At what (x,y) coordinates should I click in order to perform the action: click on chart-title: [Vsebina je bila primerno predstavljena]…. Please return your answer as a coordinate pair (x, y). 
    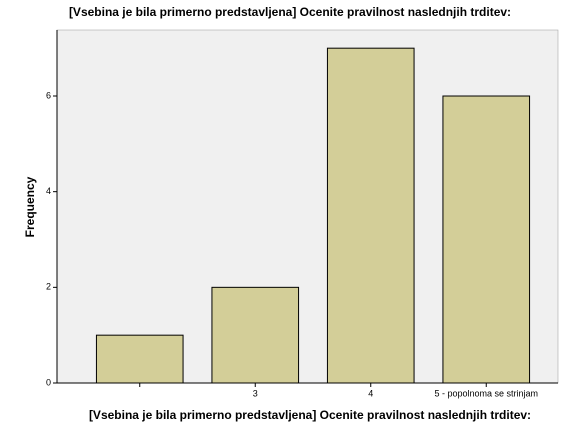
    Looking at the image, I should click on (290, 12).